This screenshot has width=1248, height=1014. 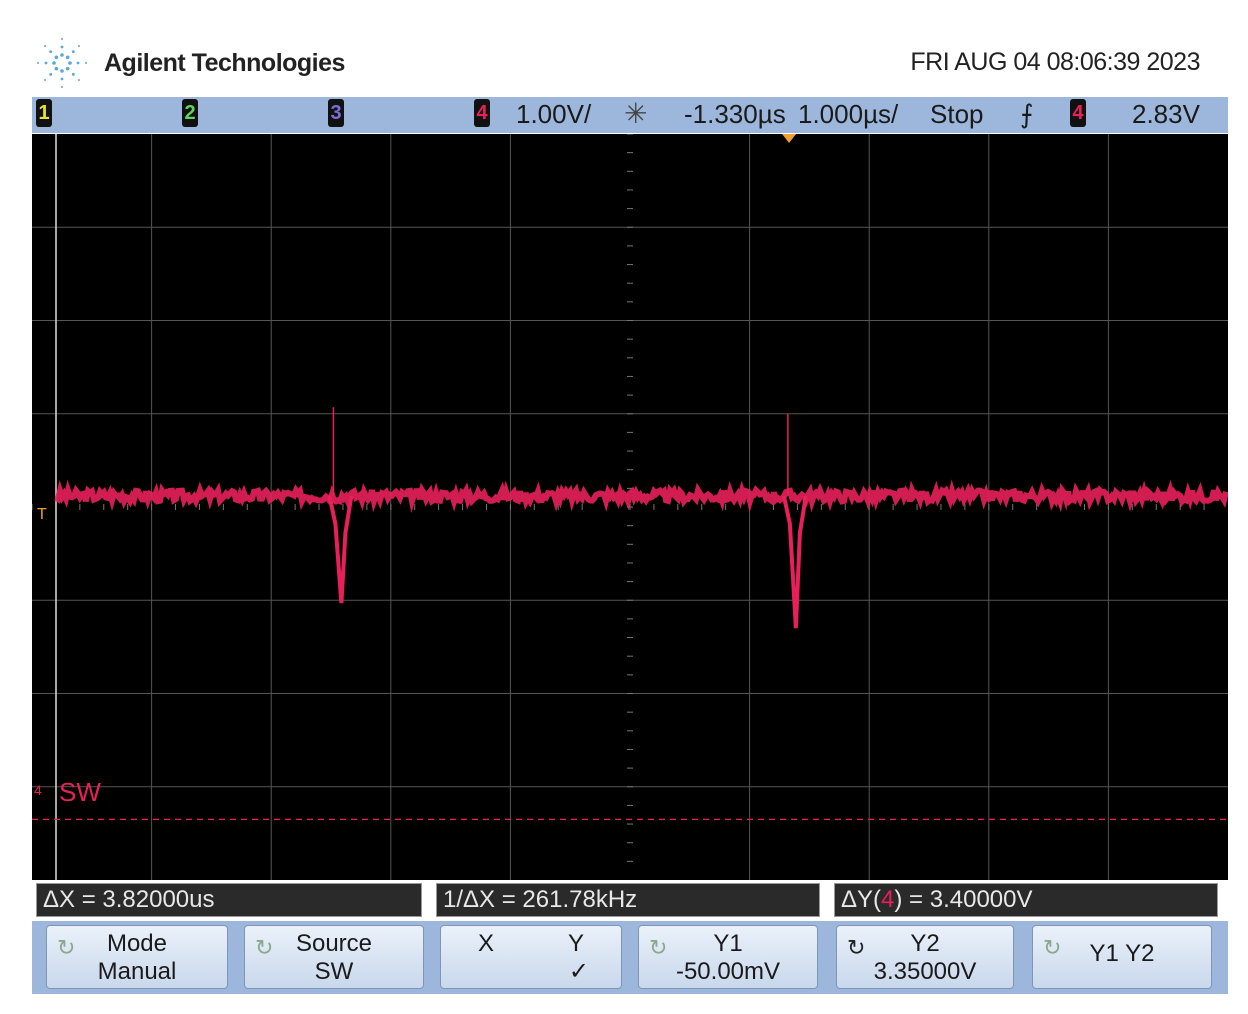 What do you see at coordinates (1166, 114) in the screenshot?
I see `trigger-level: 2.83V` at bounding box center [1166, 114].